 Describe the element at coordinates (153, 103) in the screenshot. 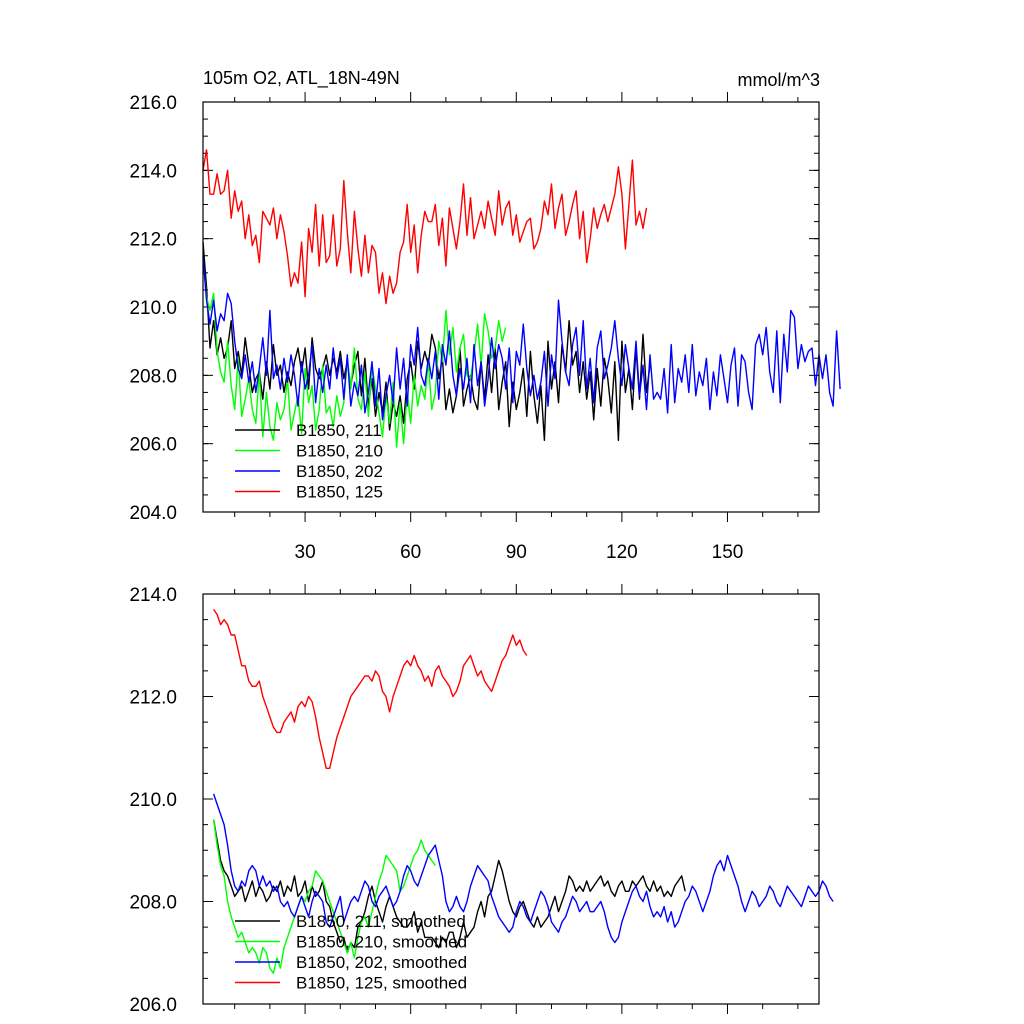

I see `top-ytick-label: 216.0` at that location.